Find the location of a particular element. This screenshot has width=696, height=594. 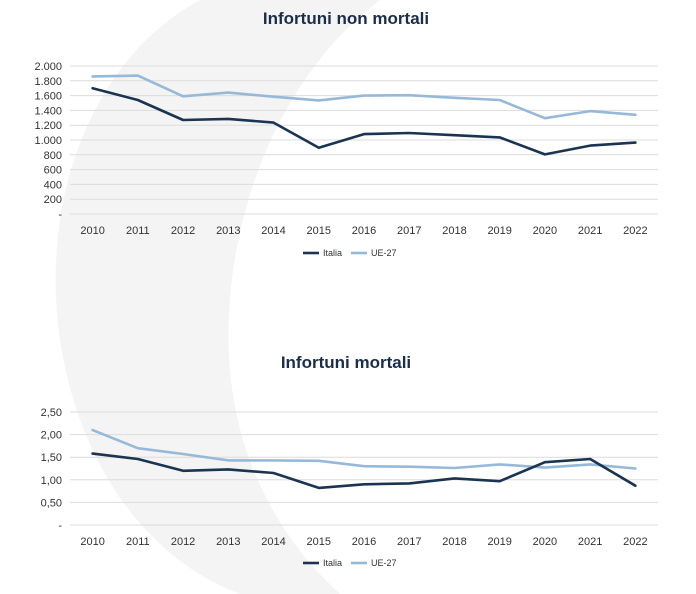

chart-1-x-tick-label: 2022 is located at coordinates (635, 231).